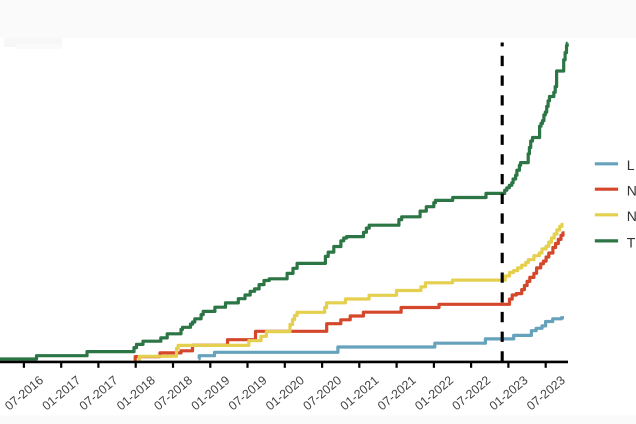 The image size is (636, 424). What do you see at coordinates (631, 165) in the screenshot?
I see `svg-text: L` at bounding box center [631, 165].